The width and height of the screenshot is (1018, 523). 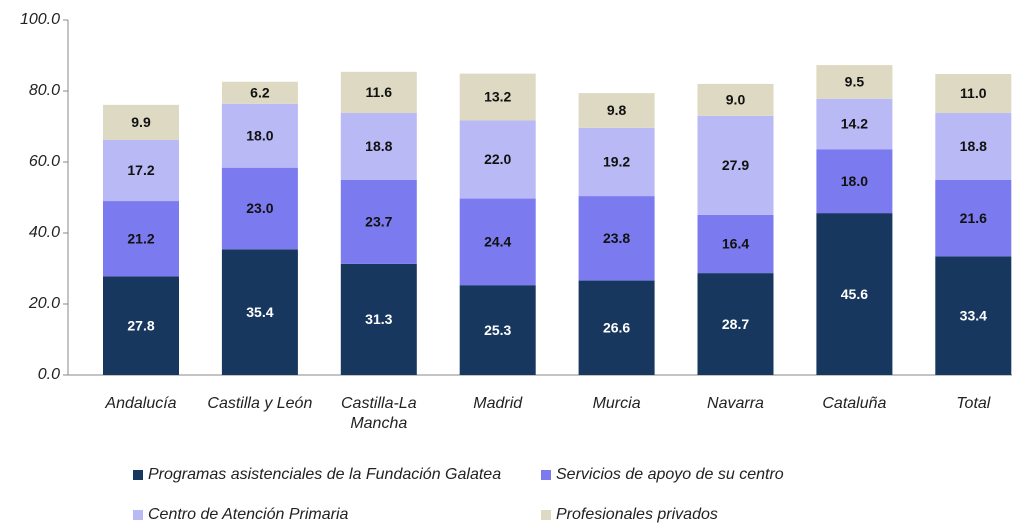 I want to click on data-label: 19.2, so click(x=616, y=162).